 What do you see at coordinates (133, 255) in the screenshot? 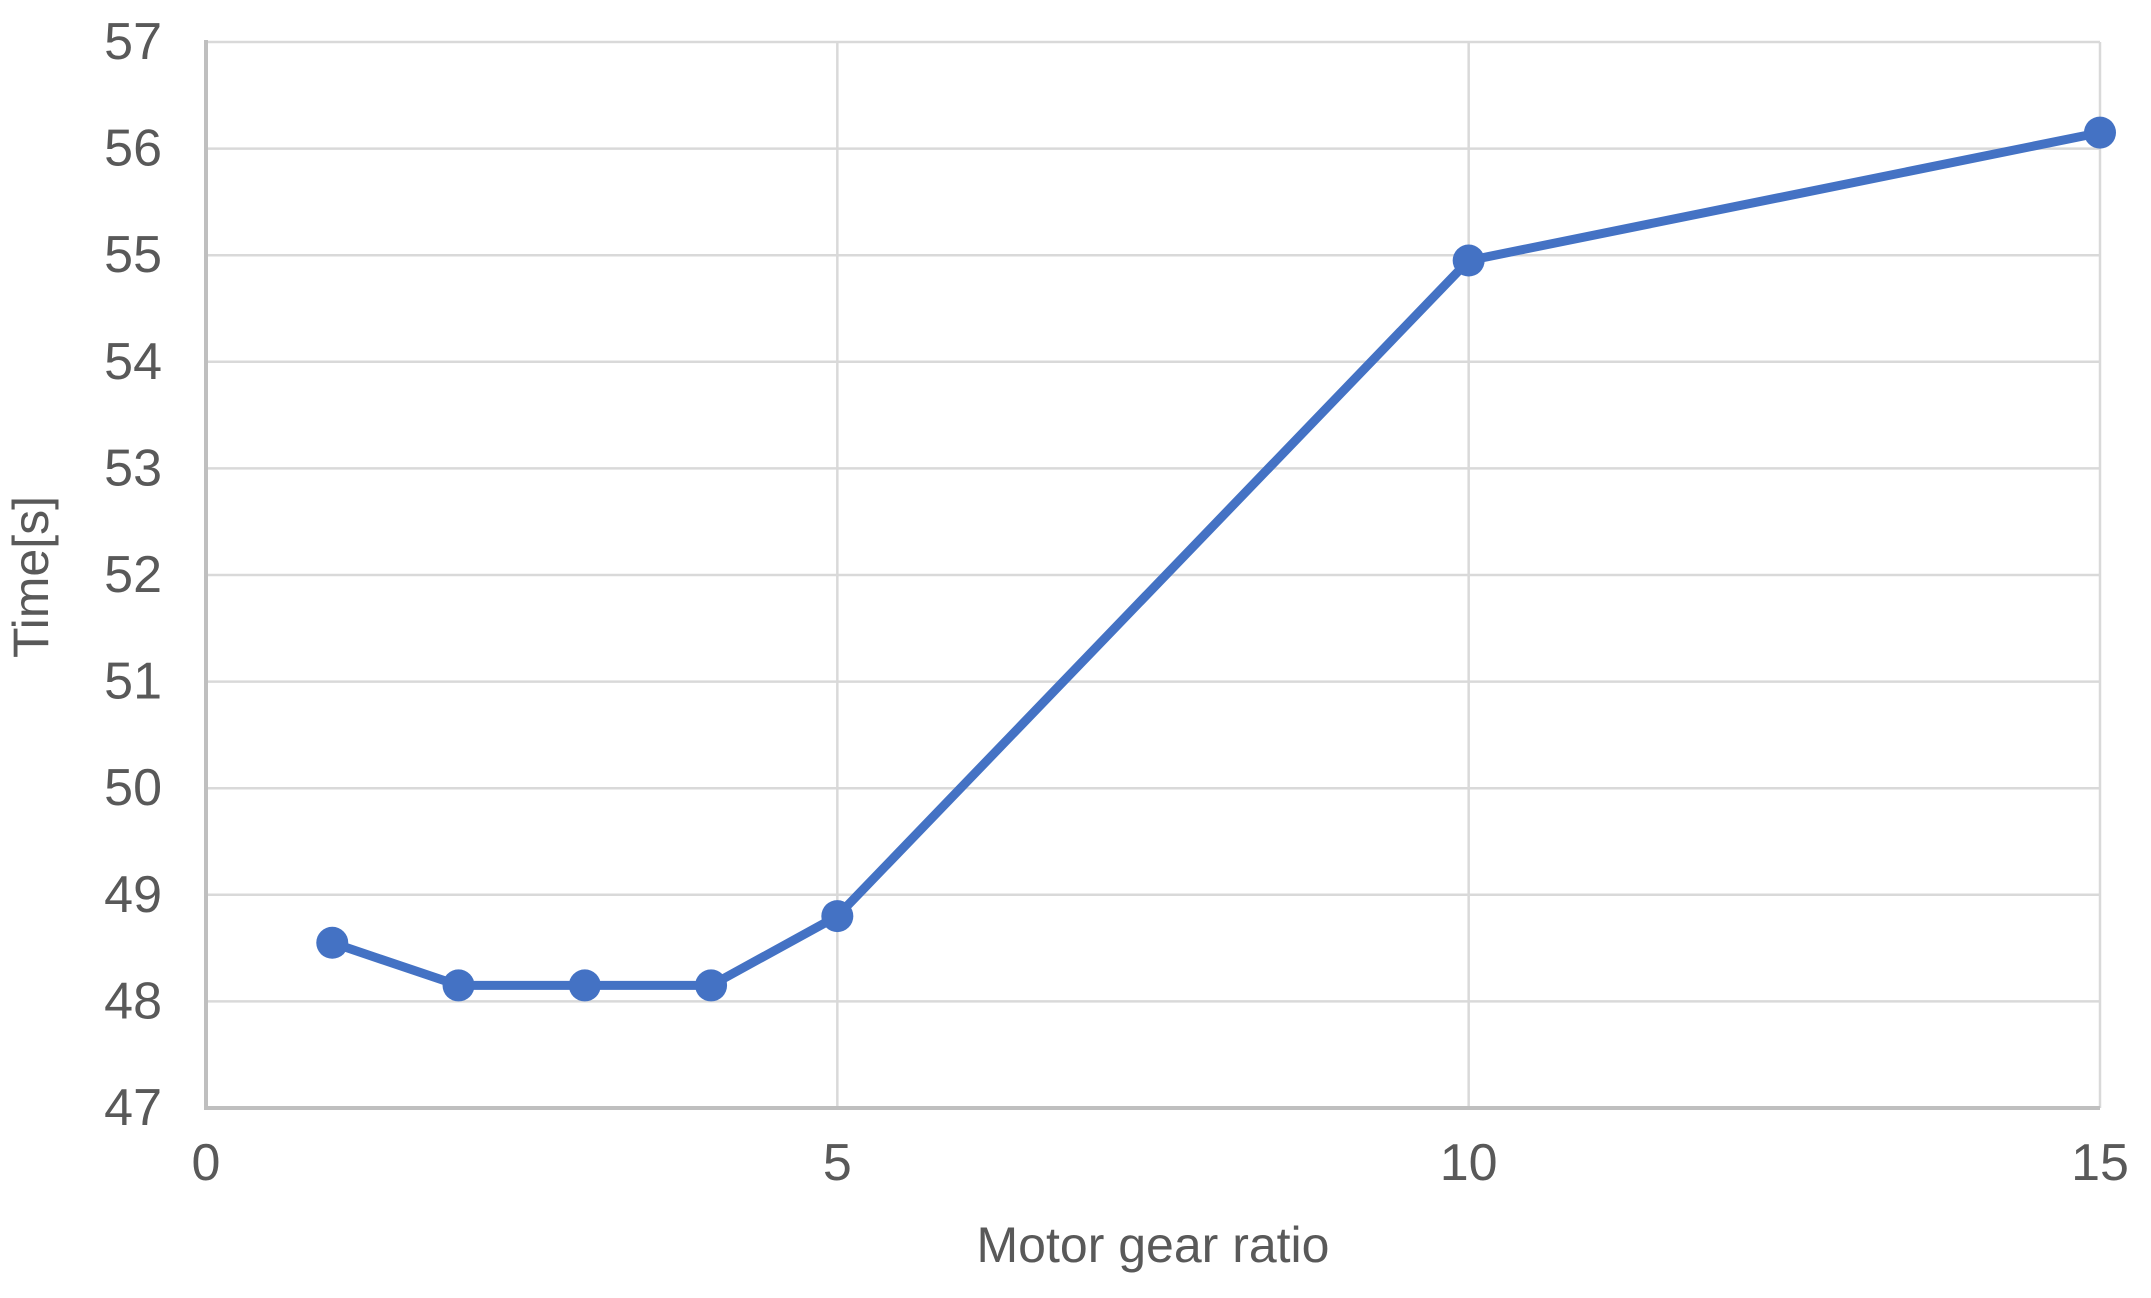
I see `y-tick-label: 55` at bounding box center [133, 255].